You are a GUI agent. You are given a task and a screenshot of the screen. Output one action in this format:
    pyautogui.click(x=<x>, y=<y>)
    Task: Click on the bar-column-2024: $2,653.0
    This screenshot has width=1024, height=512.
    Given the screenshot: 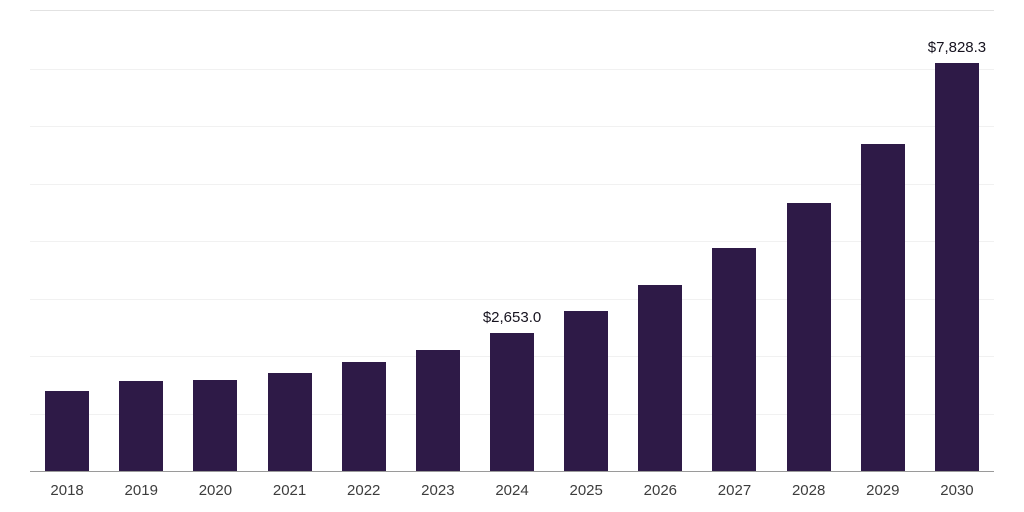 What is the action you would take?
    pyautogui.click(x=512, y=241)
    